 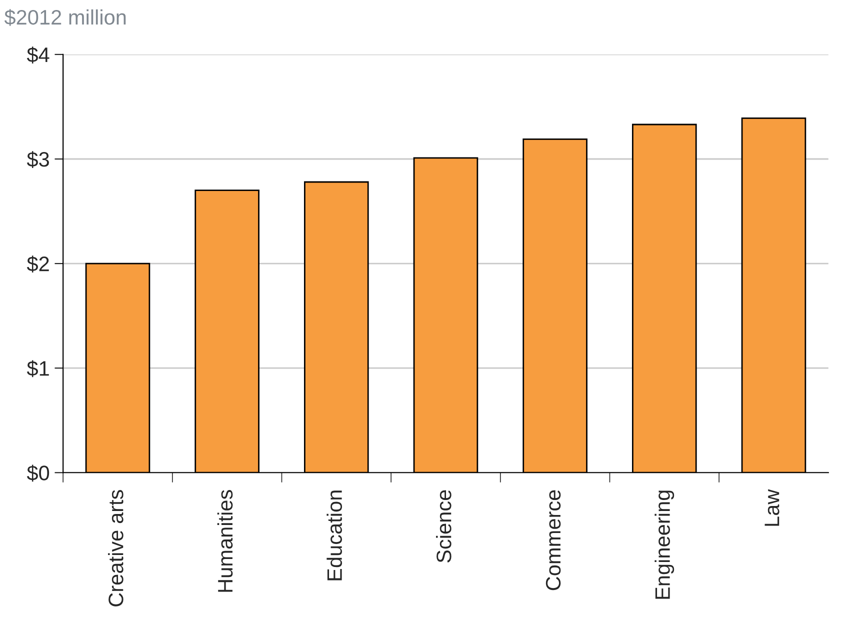 What do you see at coordinates (553, 540) in the screenshot?
I see `x-tick-label: Commerce` at bounding box center [553, 540].